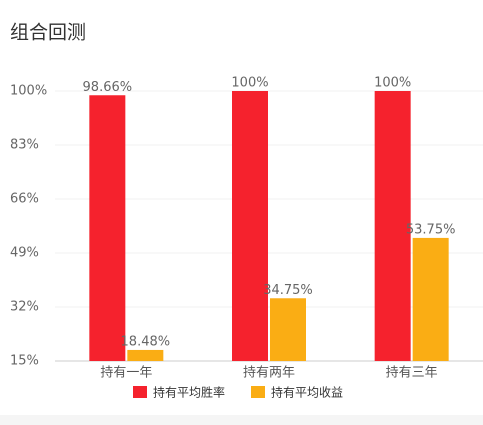 This screenshot has height=425, width=483. Describe the element at coordinates (48, 33) in the screenshot. I see `chart-title: 组合回测` at that location.